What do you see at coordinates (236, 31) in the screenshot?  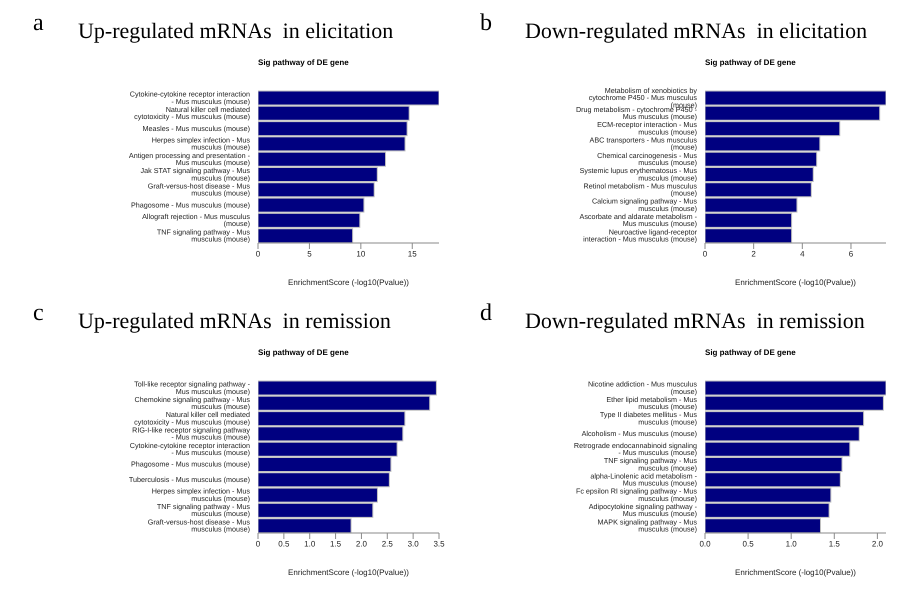 I see `chart-title: Up-regulated mRNAs in elicitation` at bounding box center [236, 31].